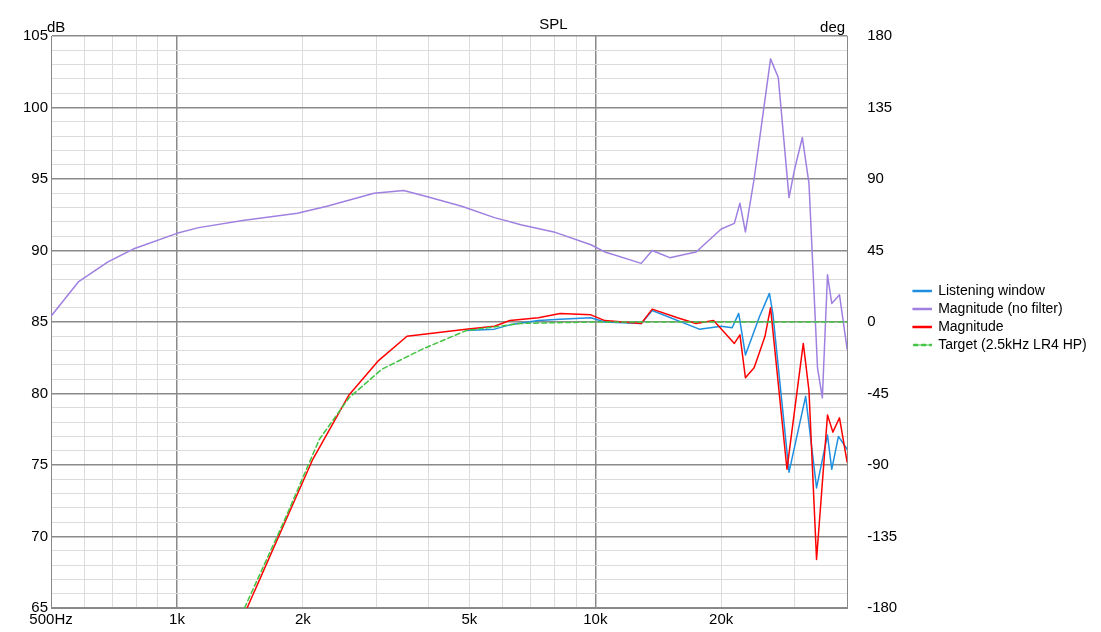 The height and width of the screenshot is (632, 1101). What do you see at coordinates (40, 392) in the screenshot?
I see `y-tick-label: 80` at bounding box center [40, 392].